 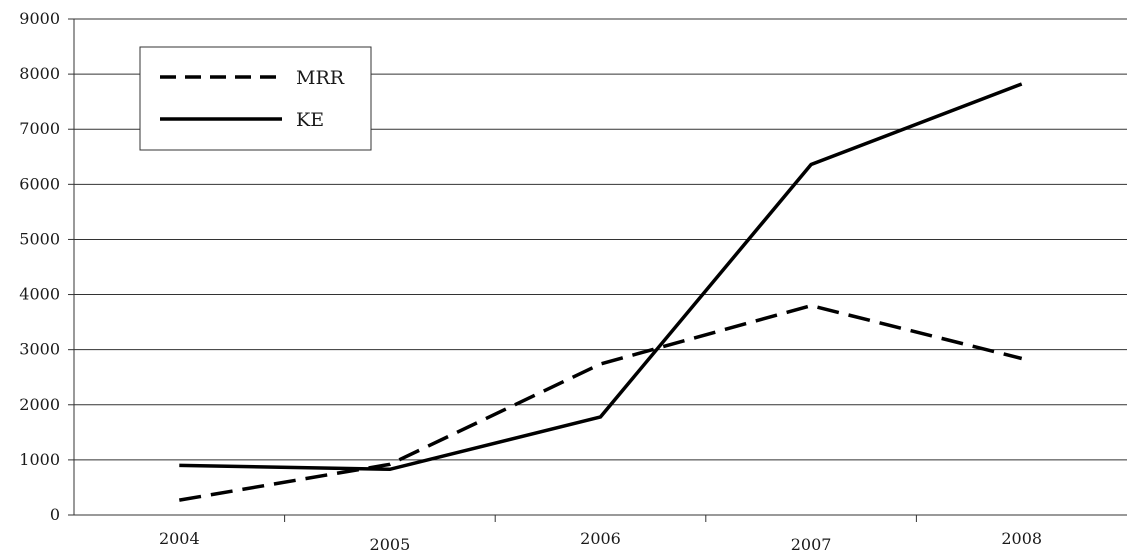 I want to click on y-tick-label: 4000, so click(x=39, y=294).